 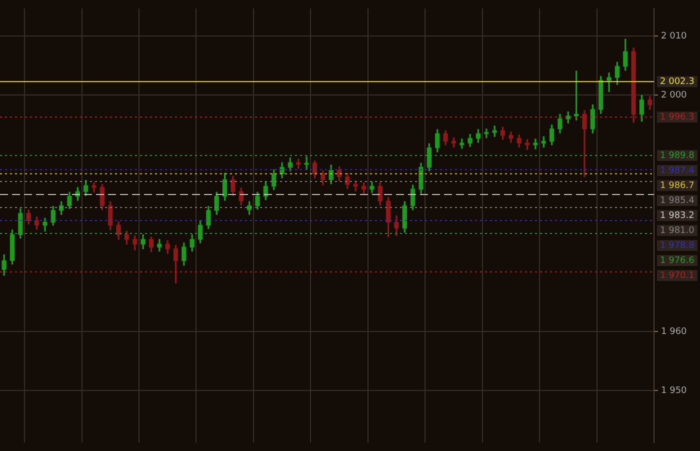 What do you see at coordinates (677, 185) in the screenshot?
I see `ref-line-label: 1 986.7` at bounding box center [677, 185].